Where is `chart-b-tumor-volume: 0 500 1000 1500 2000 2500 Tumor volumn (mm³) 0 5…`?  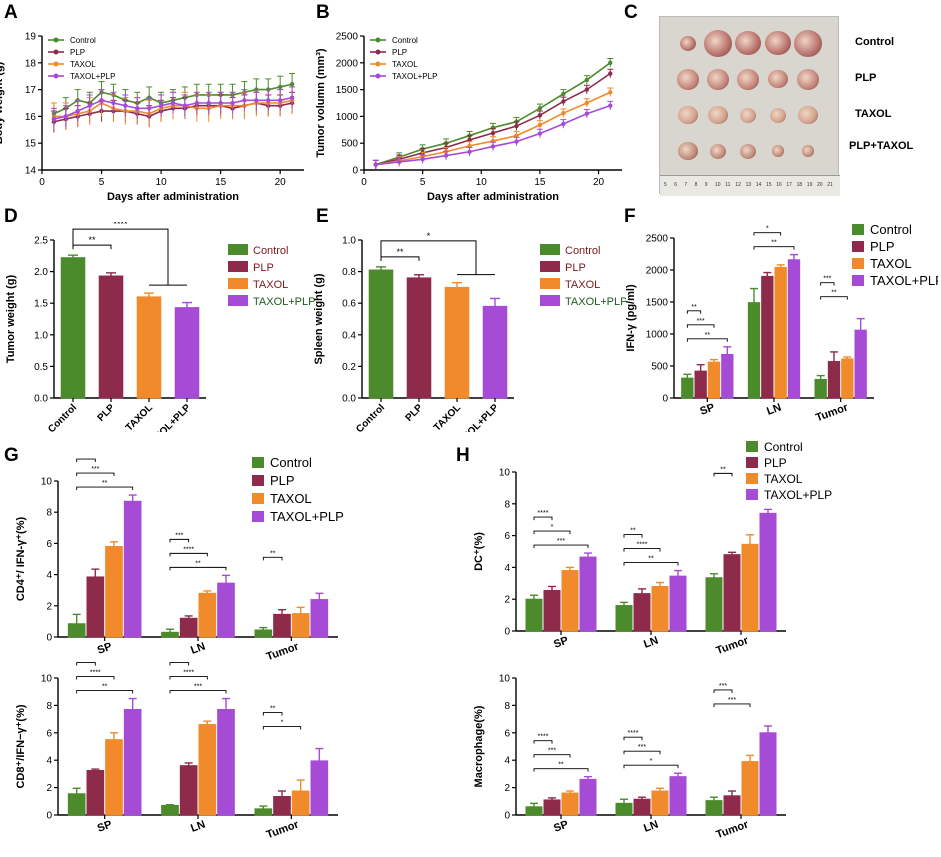 chart-b-tumor-volume: 0 500 1000 1500 2000 2500 Tumor volumn (mm³) 0 5… is located at coordinates (468, 117).